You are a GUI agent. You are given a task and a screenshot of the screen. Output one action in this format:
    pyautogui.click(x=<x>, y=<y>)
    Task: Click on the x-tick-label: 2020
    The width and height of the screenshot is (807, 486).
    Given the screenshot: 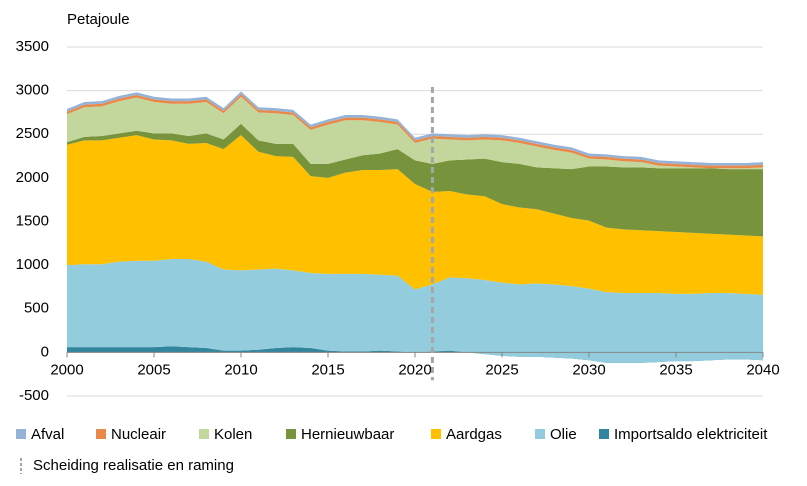 What is the action you would take?
    pyautogui.click(x=414, y=369)
    